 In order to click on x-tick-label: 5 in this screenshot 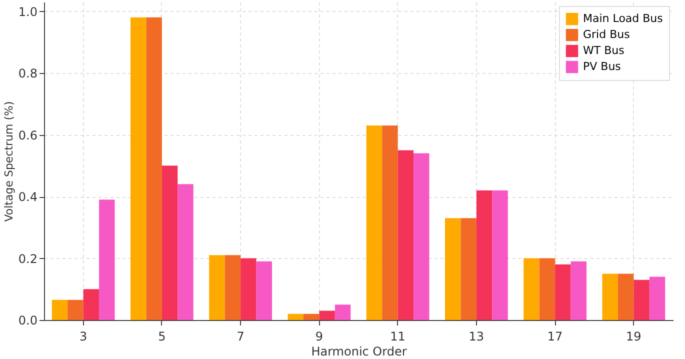, I will do `click(162, 337)`.